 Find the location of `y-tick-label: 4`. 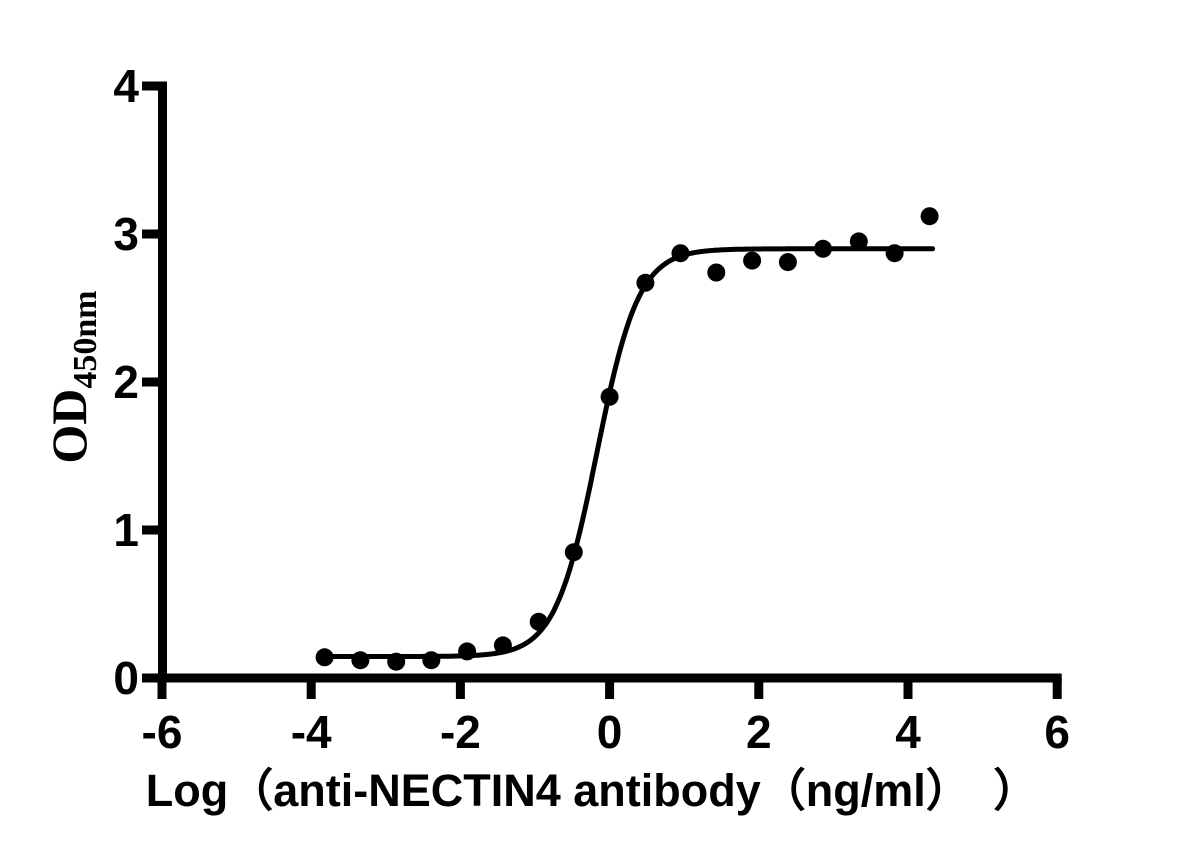

y-tick-label: 4 is located at coordinates (126, 86).